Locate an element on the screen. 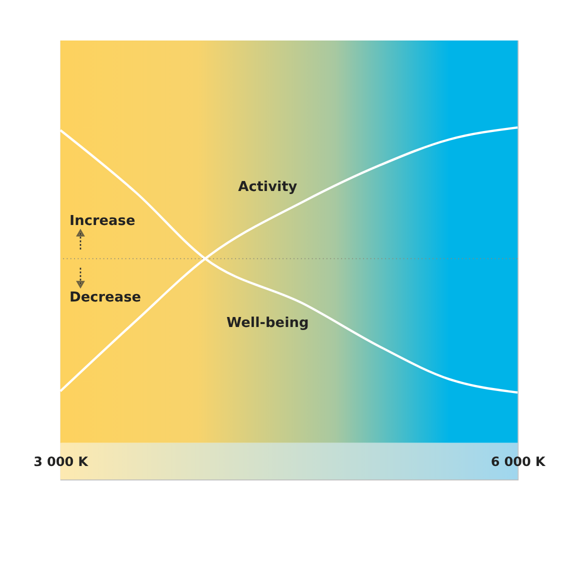 The width and height of the screenshot is (578, 579). series-label: Well-being is located at coordinates (267, 323).